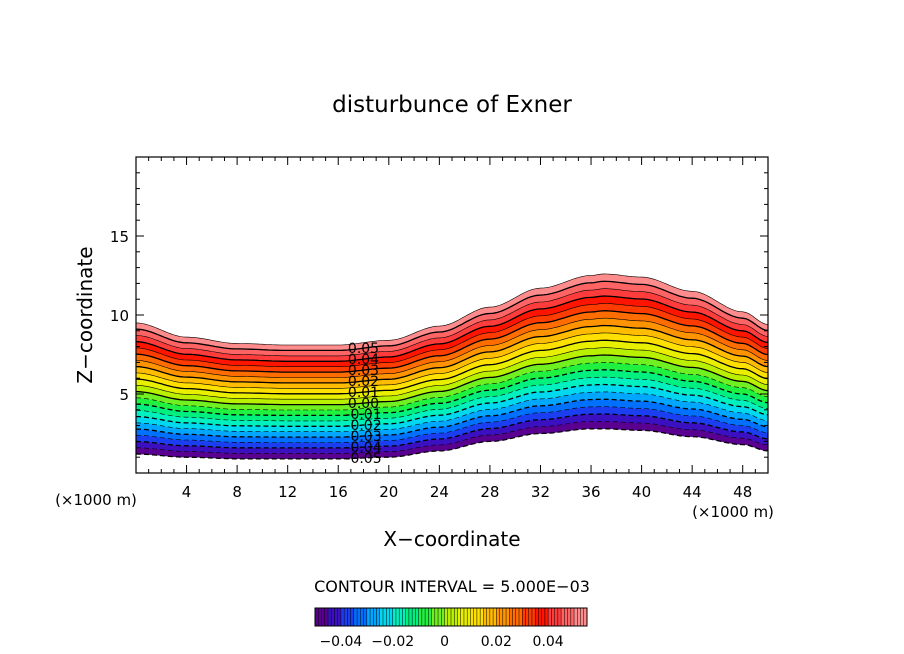 Image resolution: width=904 pixels, height=654 pixels. What do you see at coordinates (363, 459) in the screenshot?
I see `contour-label: -0.05` at bounding box center [363, 459].